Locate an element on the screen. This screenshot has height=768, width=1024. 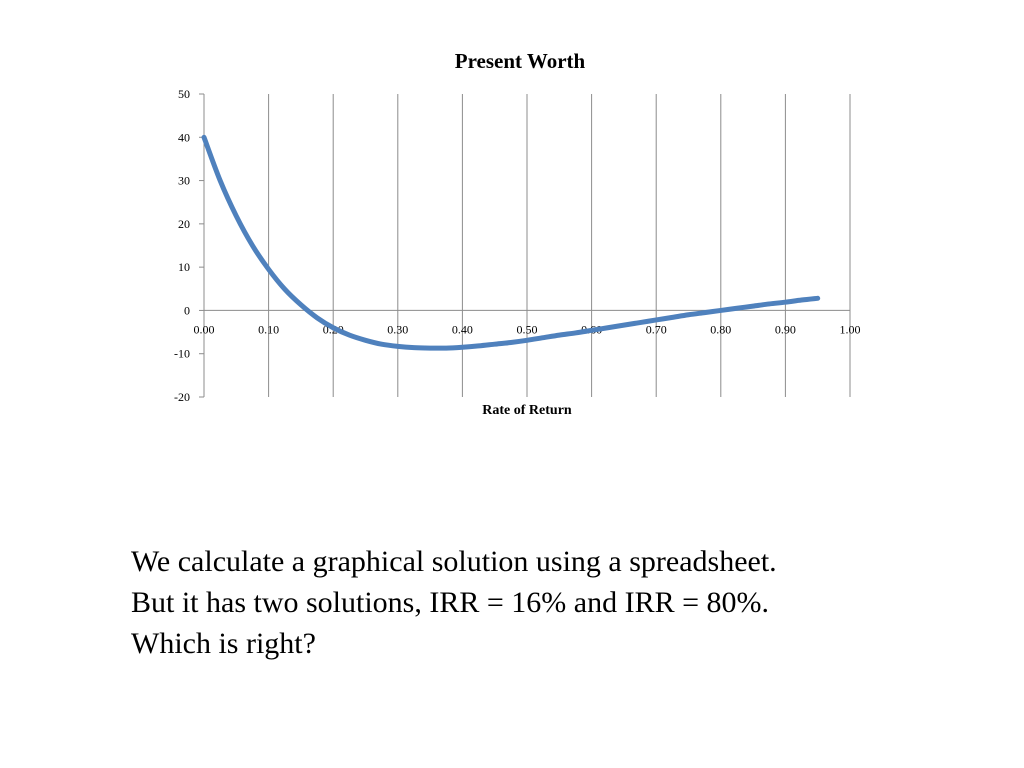
y-tick-label: -20 is located at coordinates (182, 397).